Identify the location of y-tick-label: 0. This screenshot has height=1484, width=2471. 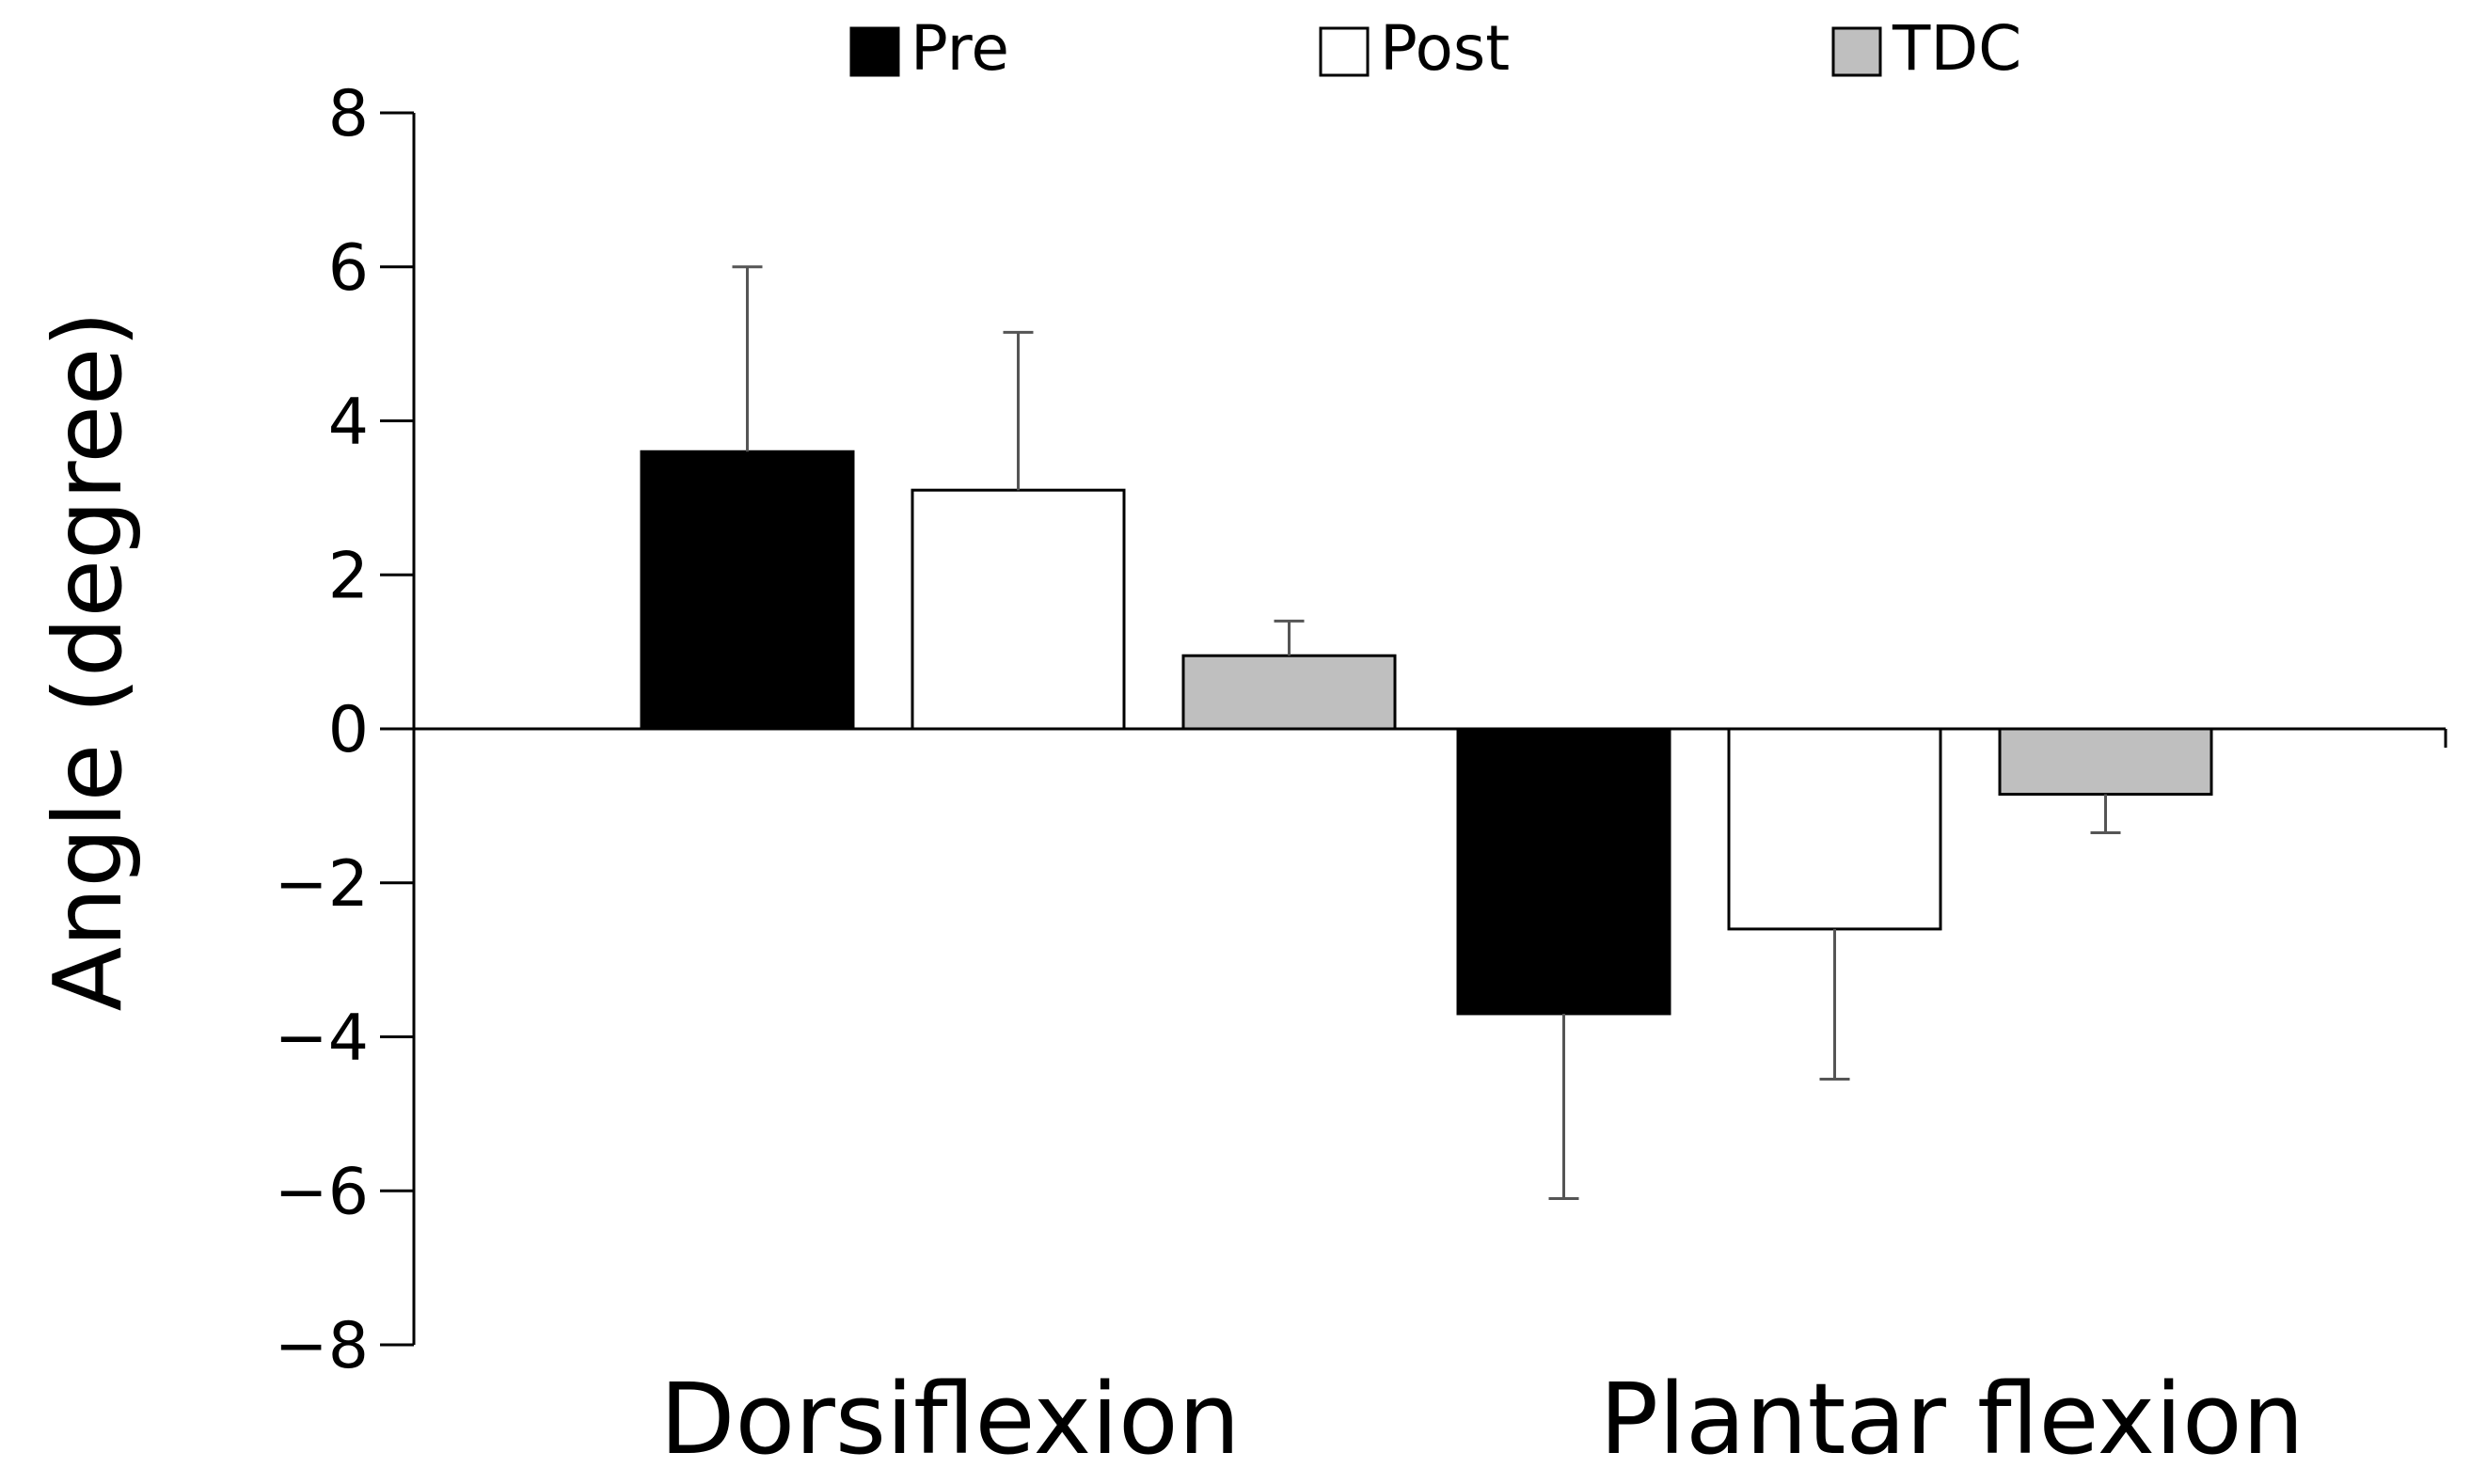
(348, 730).